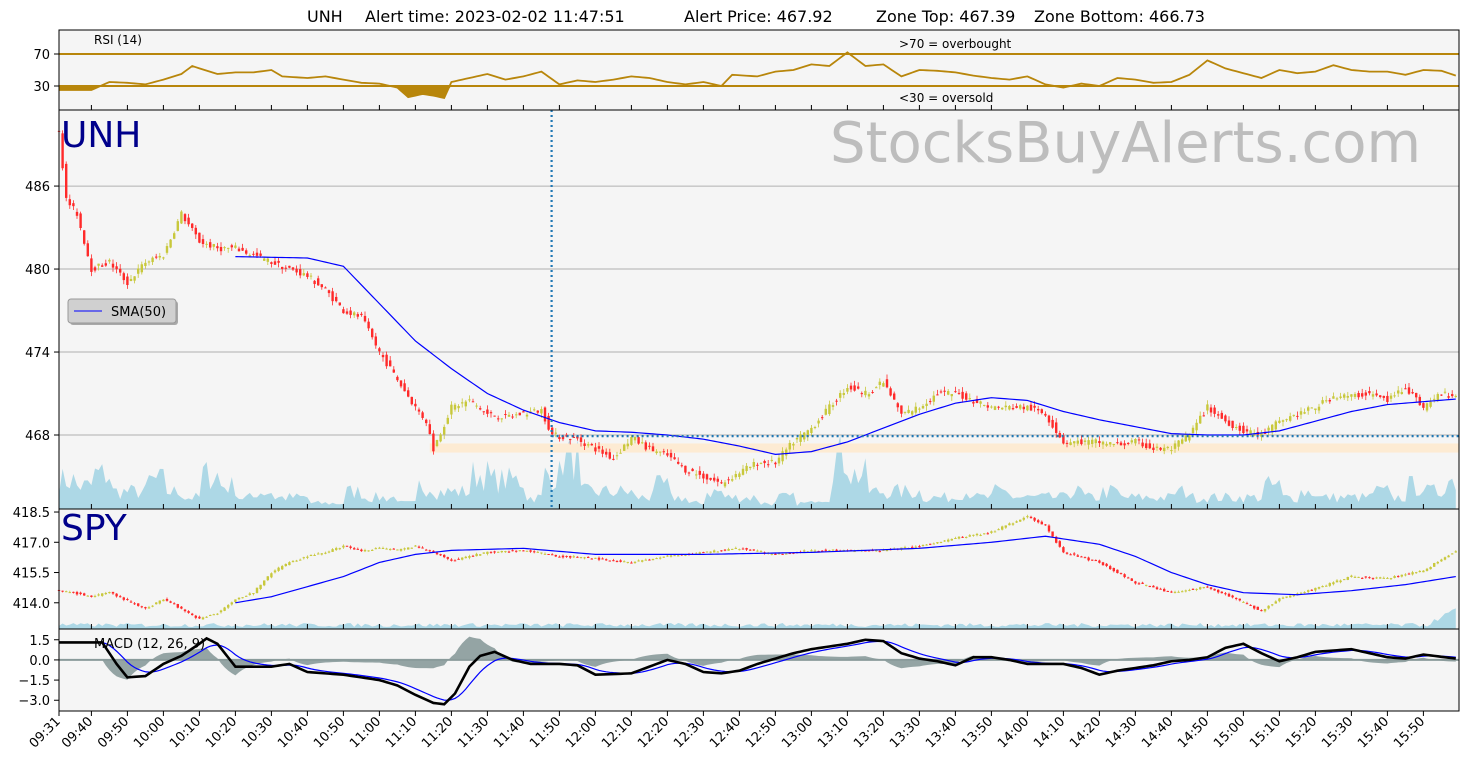 The height and width of the screenshot is (772, 1474). What do you see at coordinates (94, 528) in the screenshot?
I see `spy-symbol-label: SPY` at bounding box center [94, 528].